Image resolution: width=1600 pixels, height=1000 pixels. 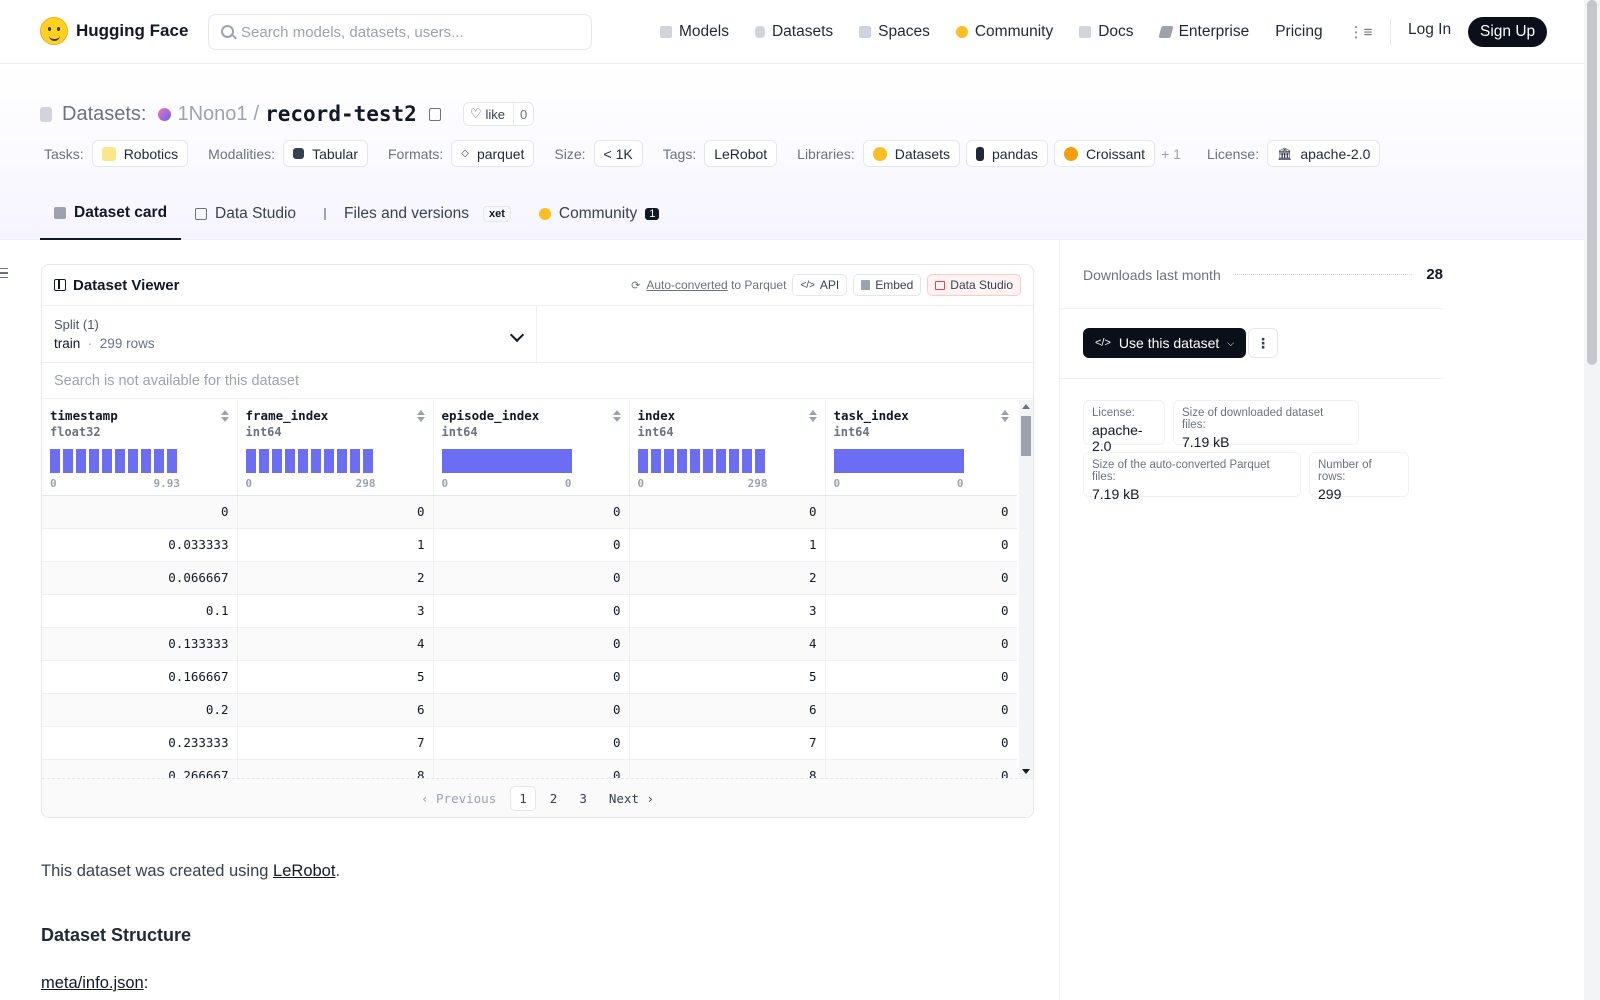 I want to click on scroll-up-icon, so click(x=1026, y=406).